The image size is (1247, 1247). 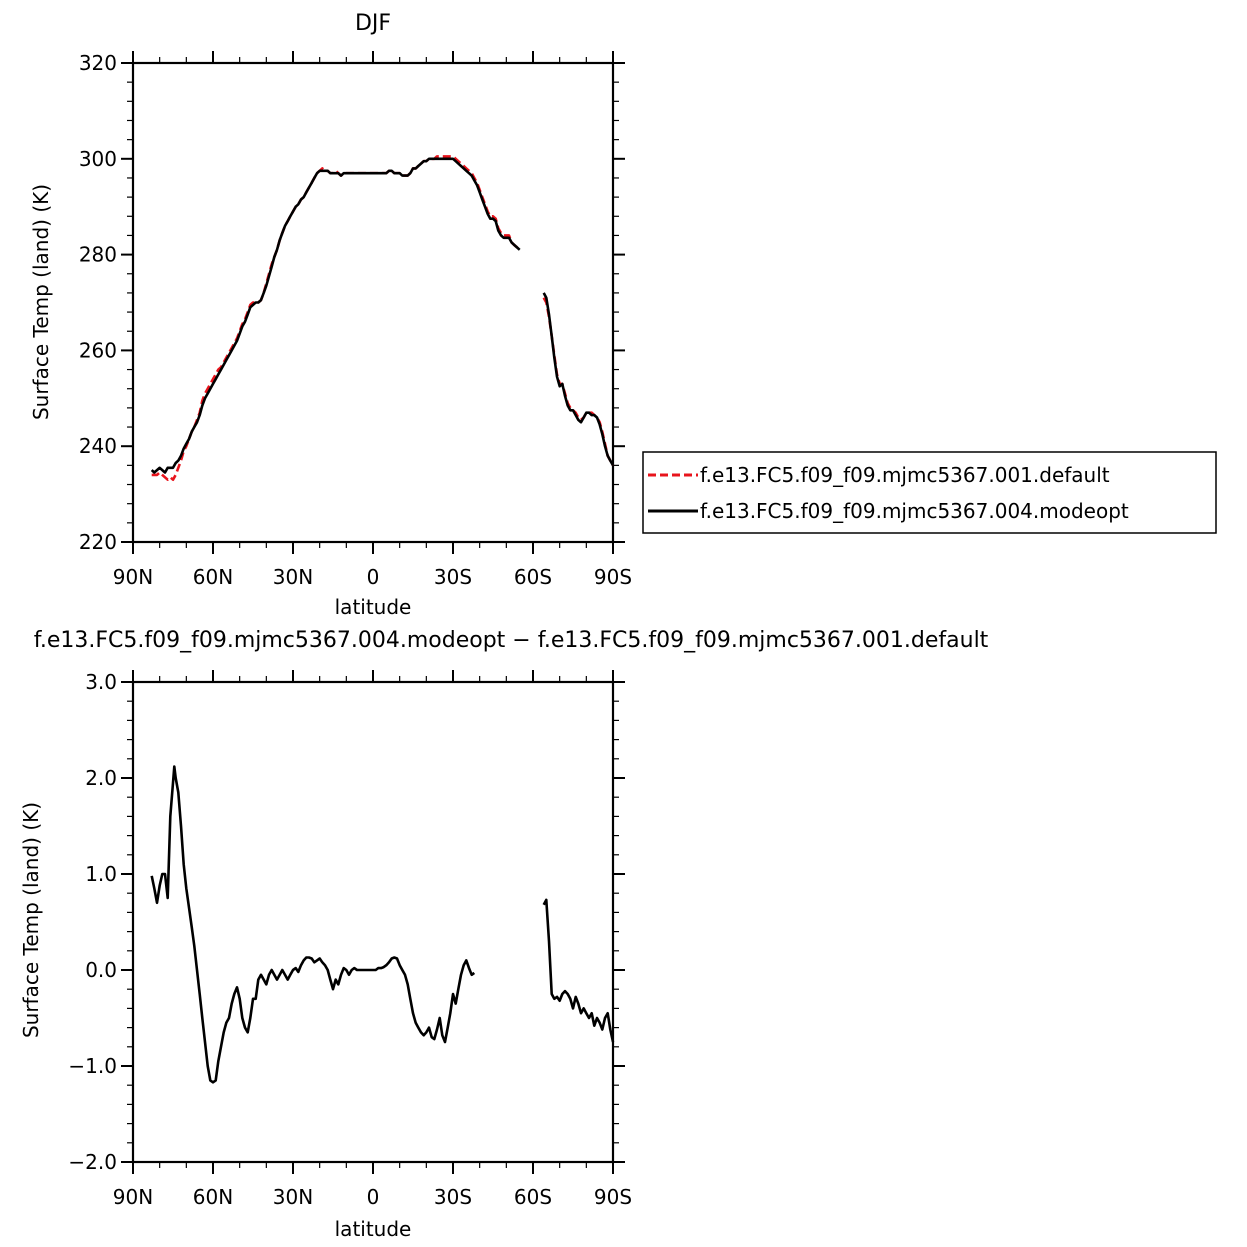 I want to click on bottom-chart-series, so click(x=382, y=924).